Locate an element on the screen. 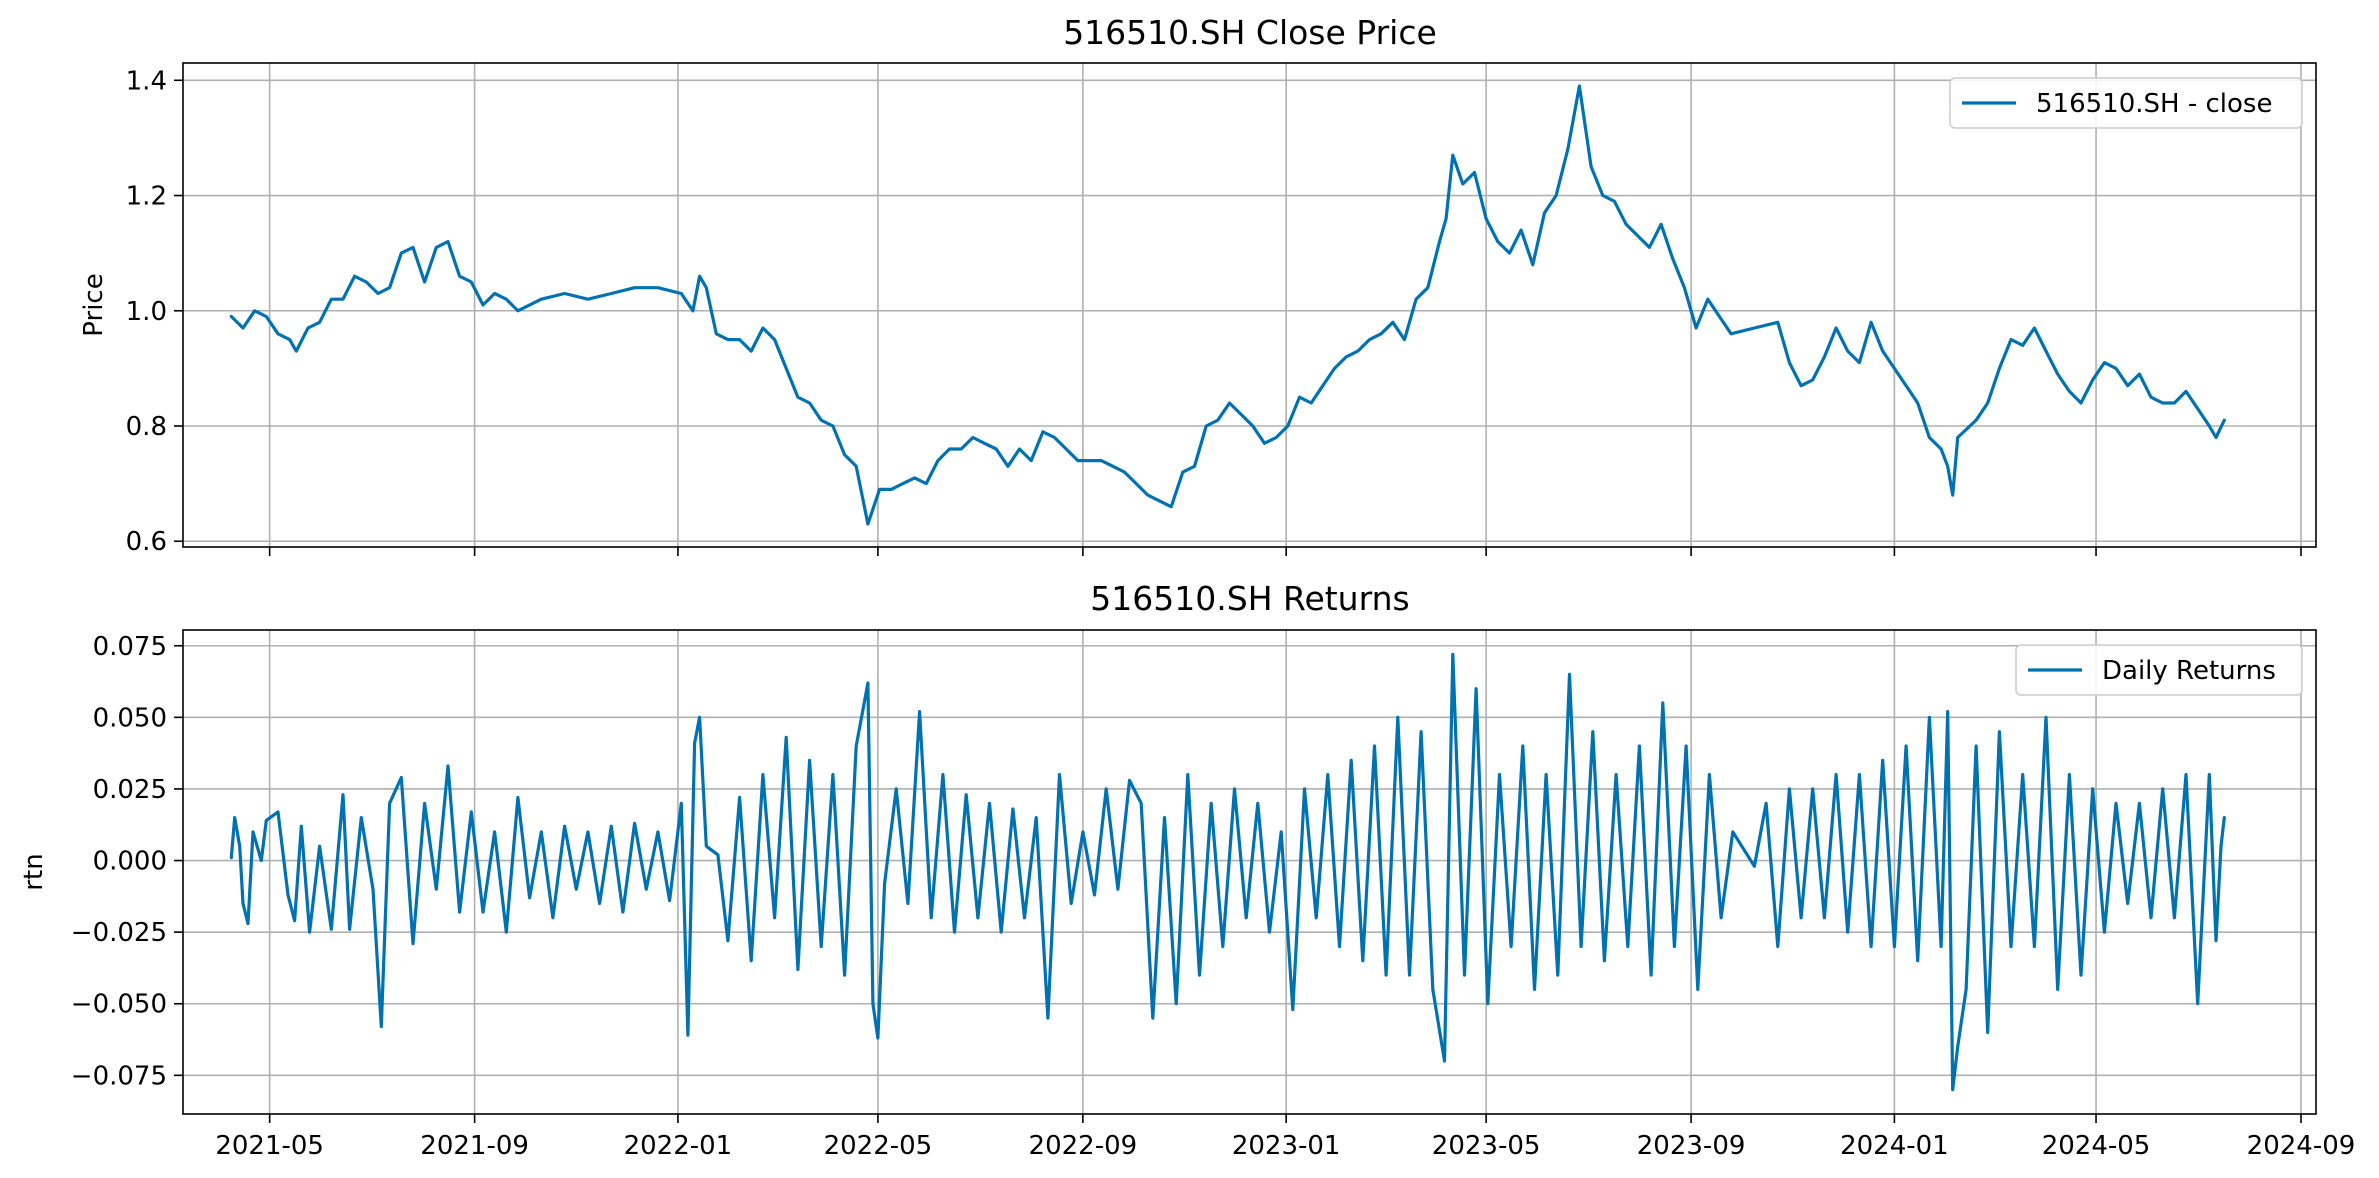 This screenshot has width=2379, height=1178. x-tick-label: 2022-01 is located at coordinates (678, 1146).